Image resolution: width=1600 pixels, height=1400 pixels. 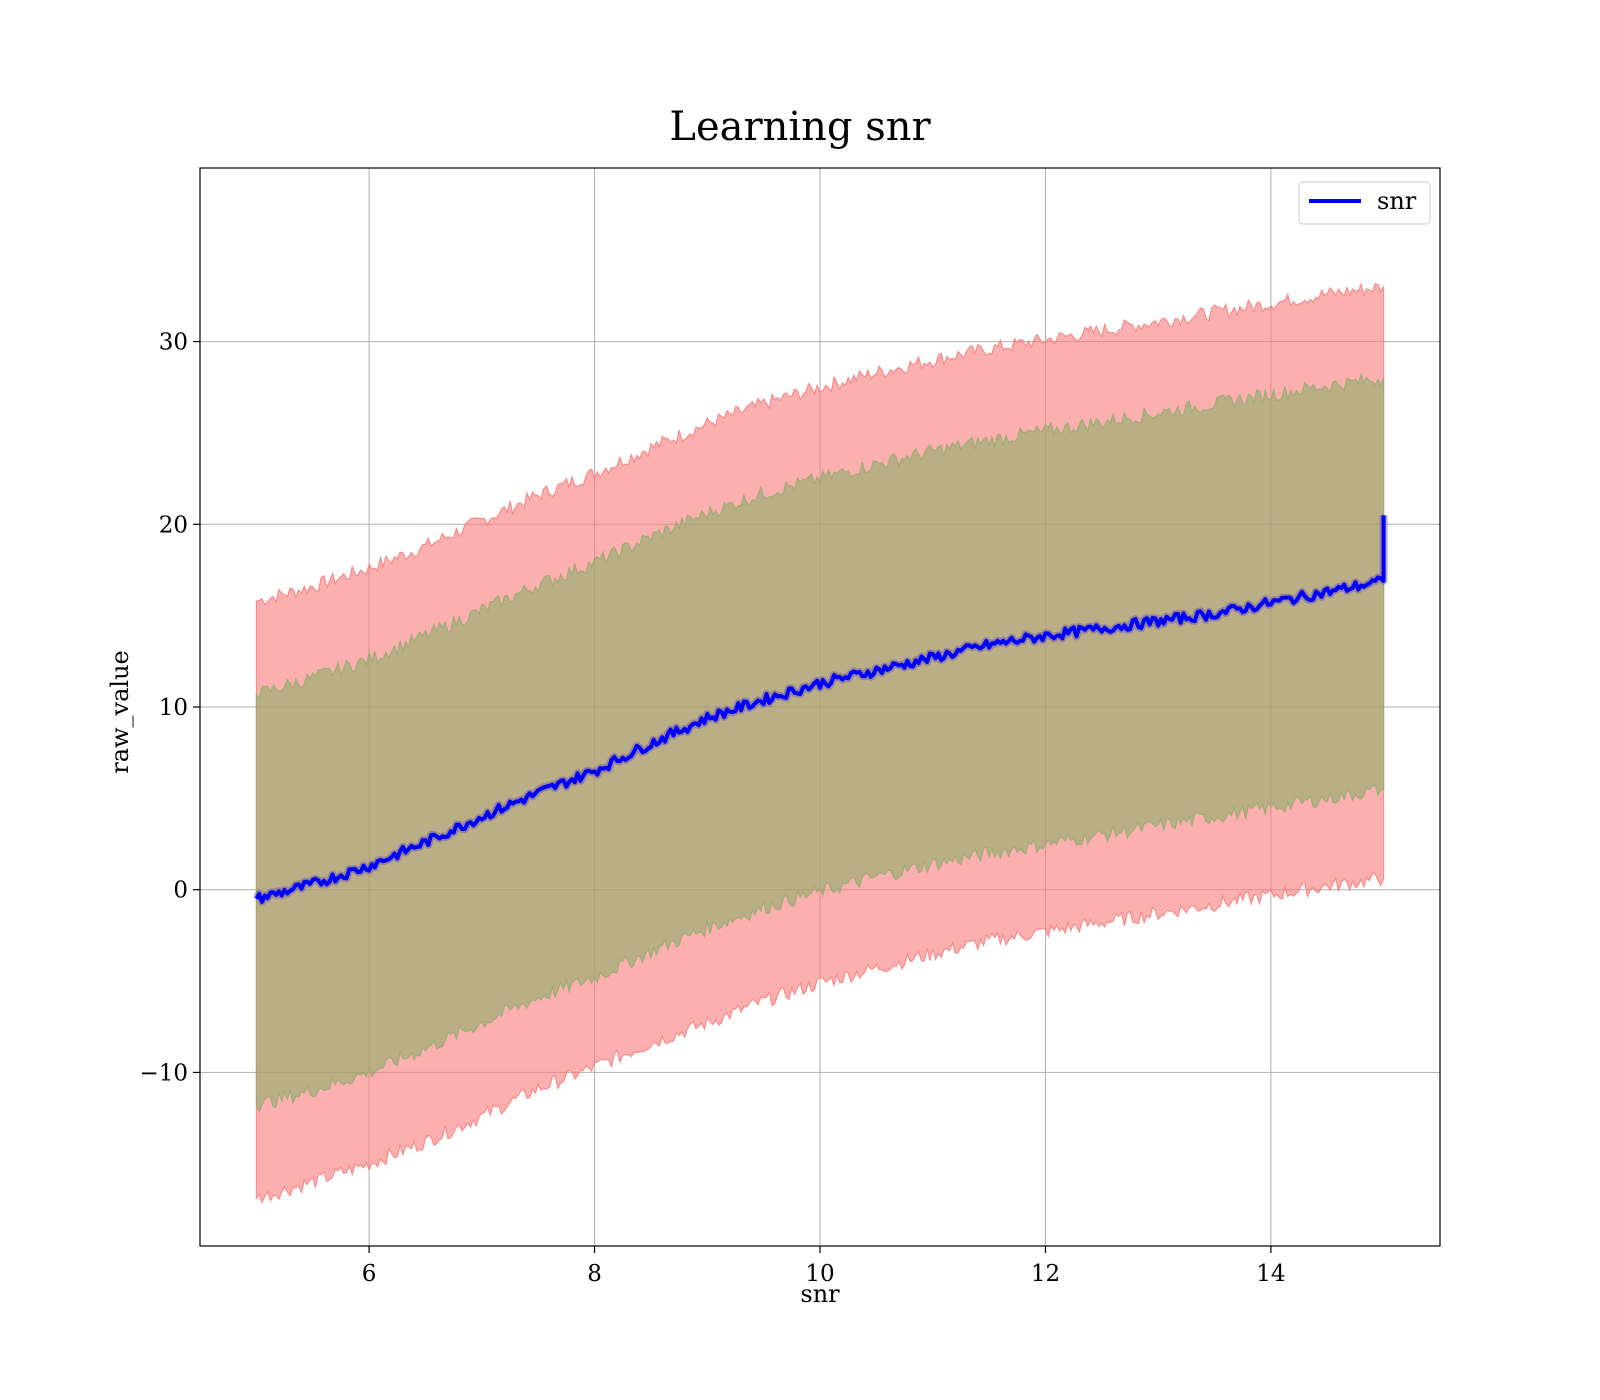 I want to click on y-tick-label: 20, so click(x=173, y=525).